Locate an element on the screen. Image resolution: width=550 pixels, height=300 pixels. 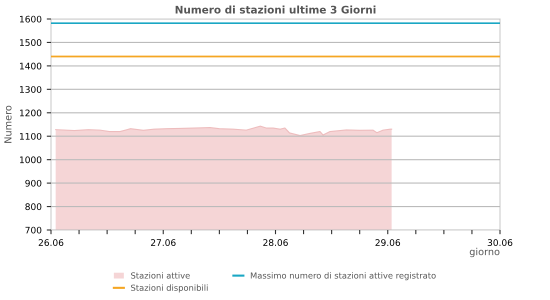
y-tick-label: 800 is located at coordinates (33, 206).